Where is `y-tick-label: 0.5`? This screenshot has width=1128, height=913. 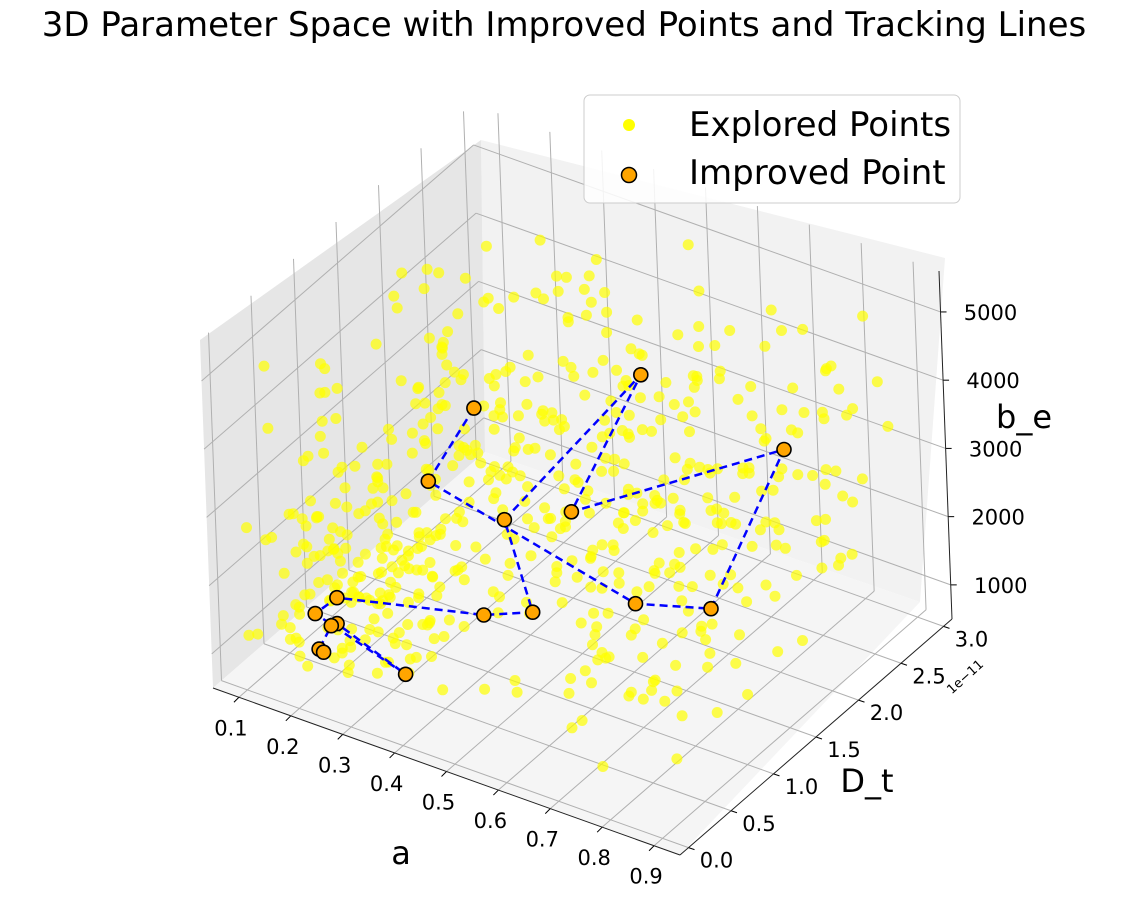 y-tick-label: 0.5 is located at coordinates (758, 824).